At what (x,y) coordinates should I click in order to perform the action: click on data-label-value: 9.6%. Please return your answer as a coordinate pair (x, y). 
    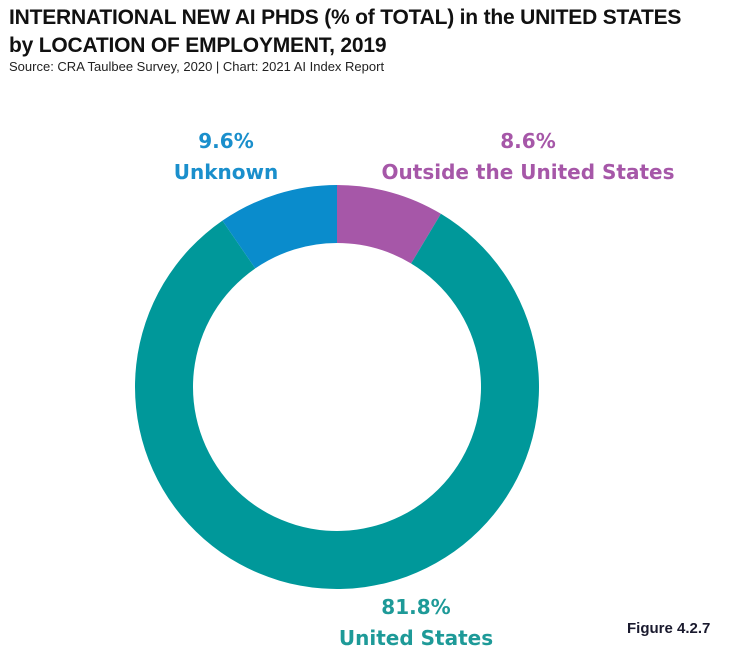
    Looking at the image, I should click on (225, 141).